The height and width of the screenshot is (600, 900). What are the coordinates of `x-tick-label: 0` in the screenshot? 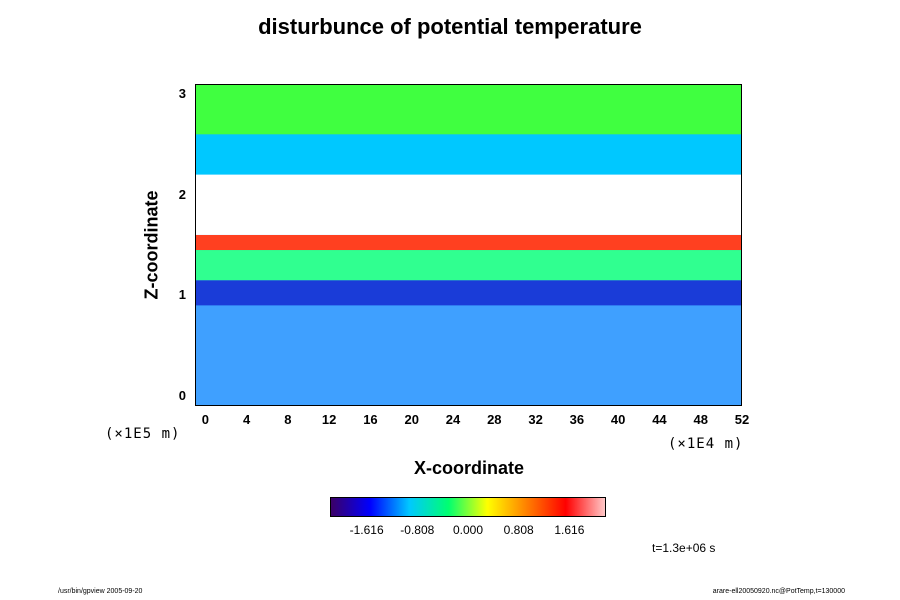 It's located at (205, 419).